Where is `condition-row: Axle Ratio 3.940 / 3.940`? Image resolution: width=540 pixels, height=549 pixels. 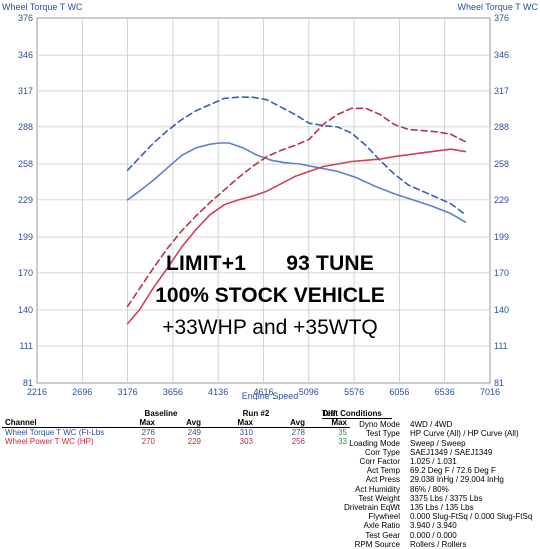
condition-row: Axle Ratio 3.940 / 3.940 is located at coordinates (427, 525).